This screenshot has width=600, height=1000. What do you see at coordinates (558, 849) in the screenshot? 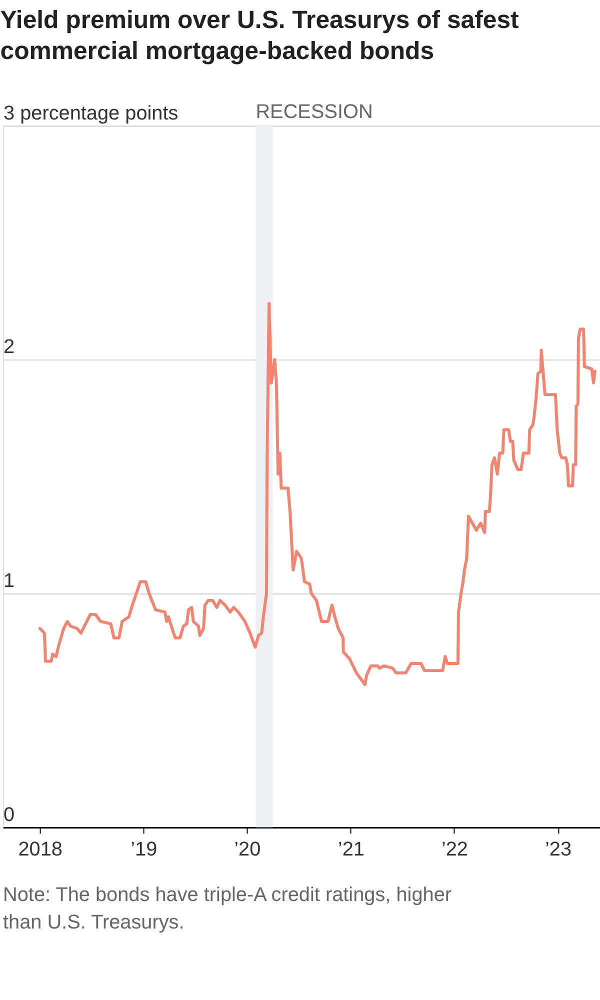
I see `x-tick-label: ’23` at bounding box center [558, 849].